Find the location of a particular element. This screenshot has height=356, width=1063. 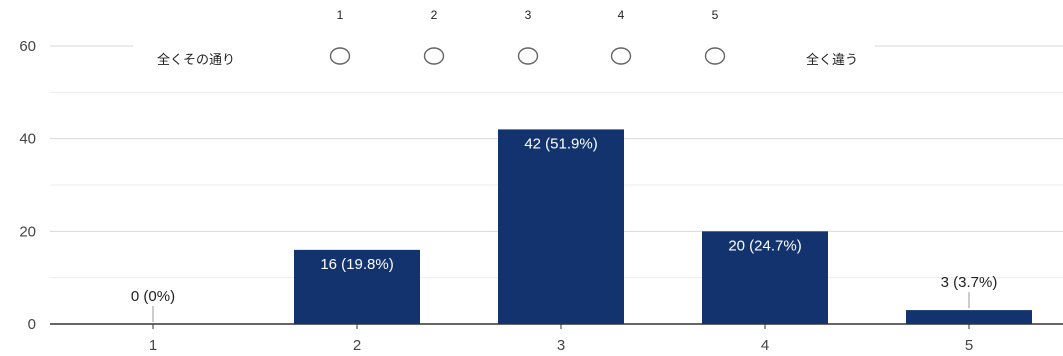

x-tick-label: 3 is located at coordinates (561, 345).